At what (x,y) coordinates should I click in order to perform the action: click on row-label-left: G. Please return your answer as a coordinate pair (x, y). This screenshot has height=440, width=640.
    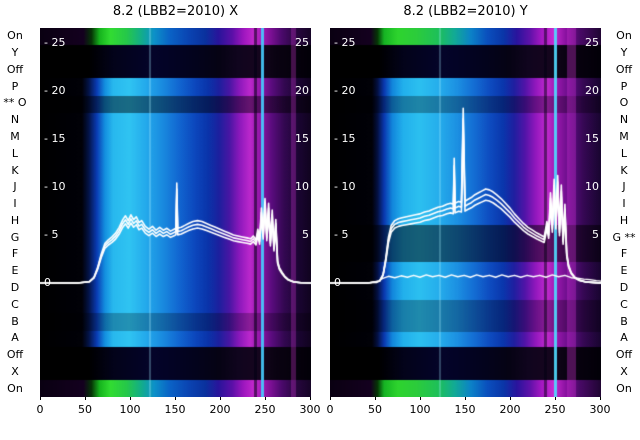
    Looking at the image, I should click on (15, 237).